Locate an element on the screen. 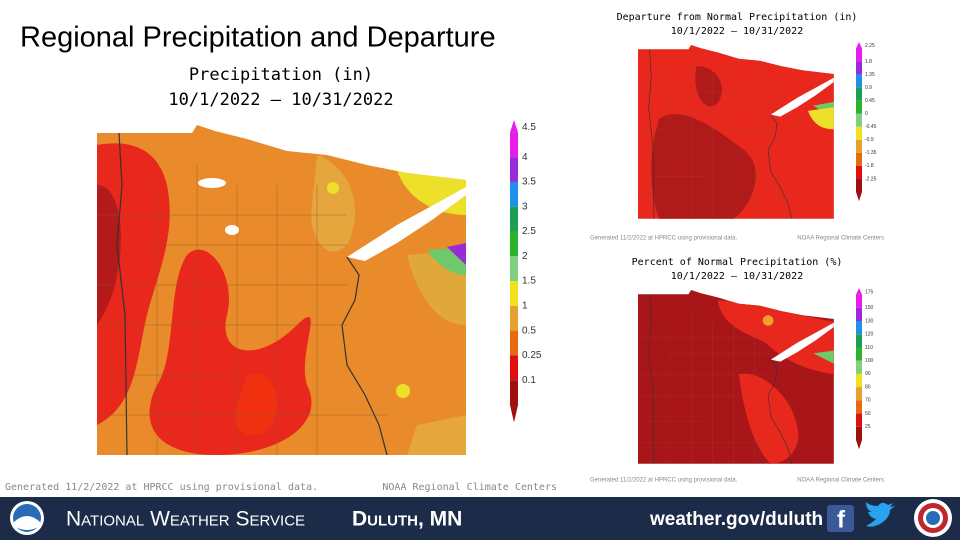 This screenshot has height=540, width=960. percent-map is located at coordinates (736, 377).